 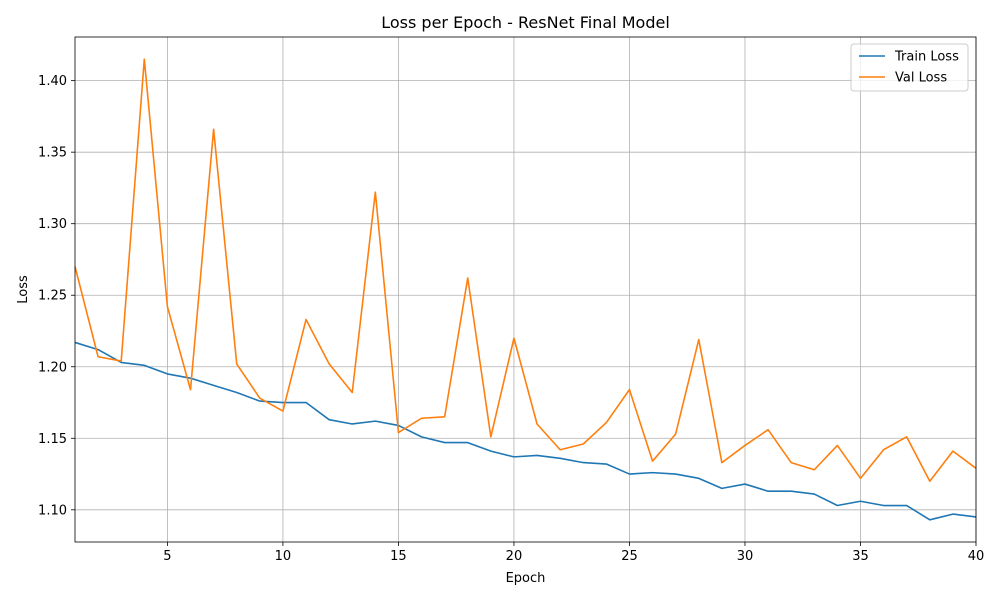 What do you see at coordinates (52, 81) in the screenshot?
I see `y-tick-label: 1.40` at bounding box center [52, 81].